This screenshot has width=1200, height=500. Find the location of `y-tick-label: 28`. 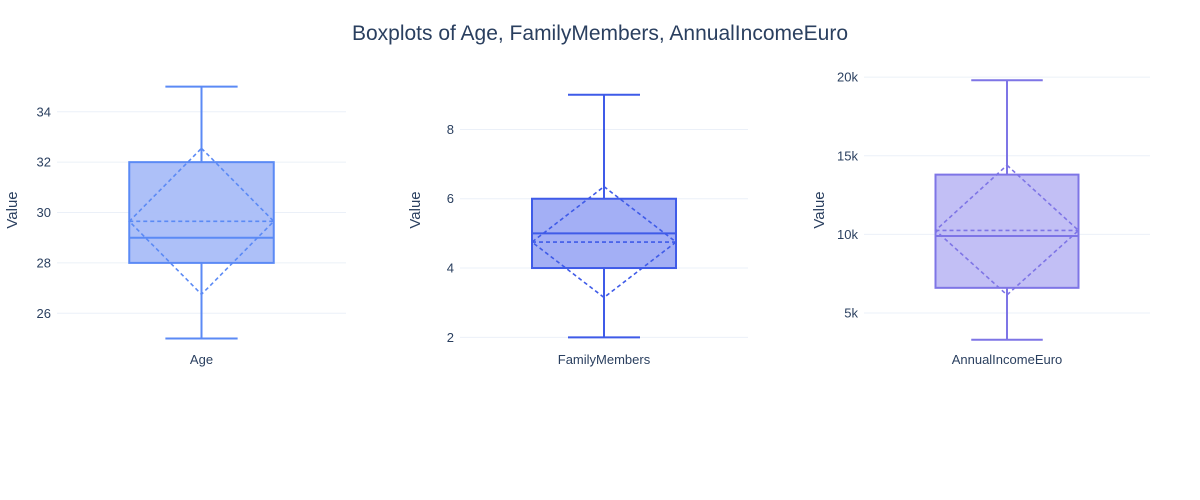

y-tick-label: 28 is located at coordinates (44, 262).